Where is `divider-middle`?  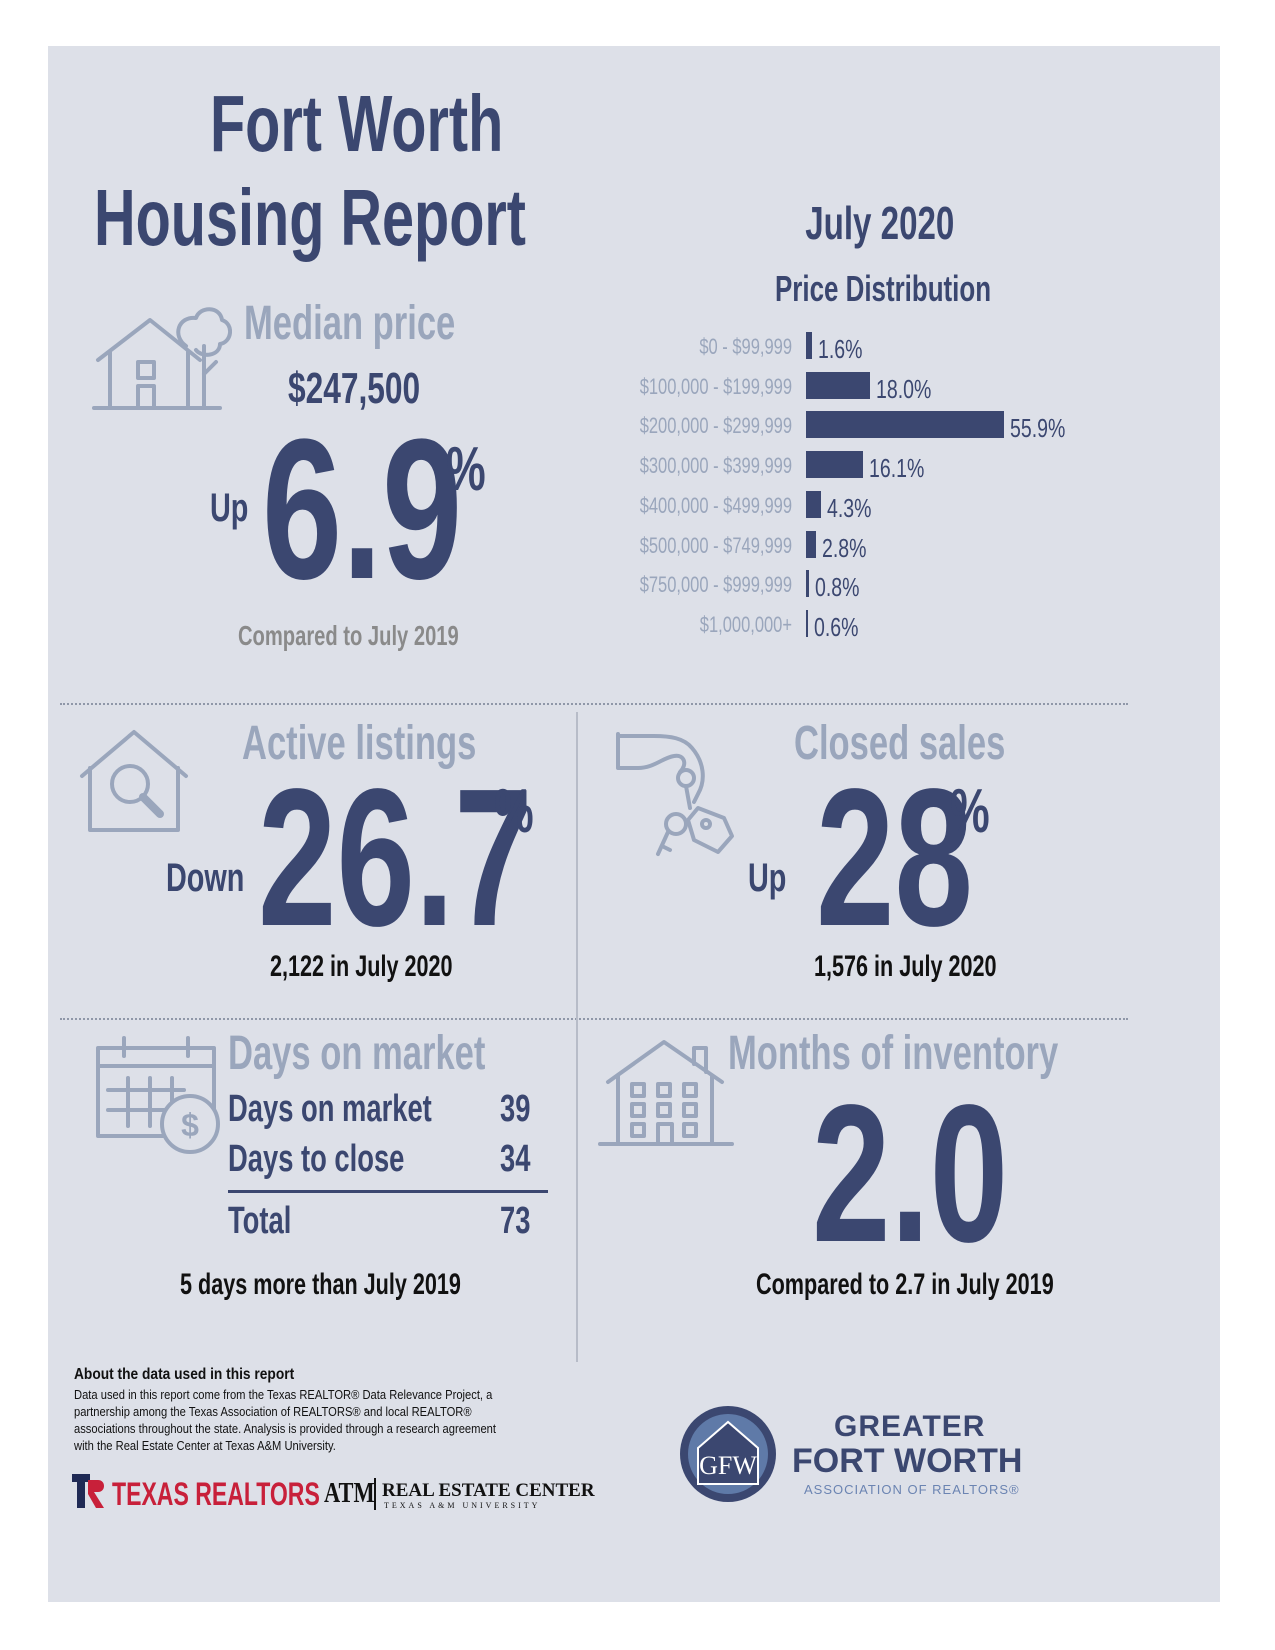 divider-middle is located at coordinates (594, 1019).